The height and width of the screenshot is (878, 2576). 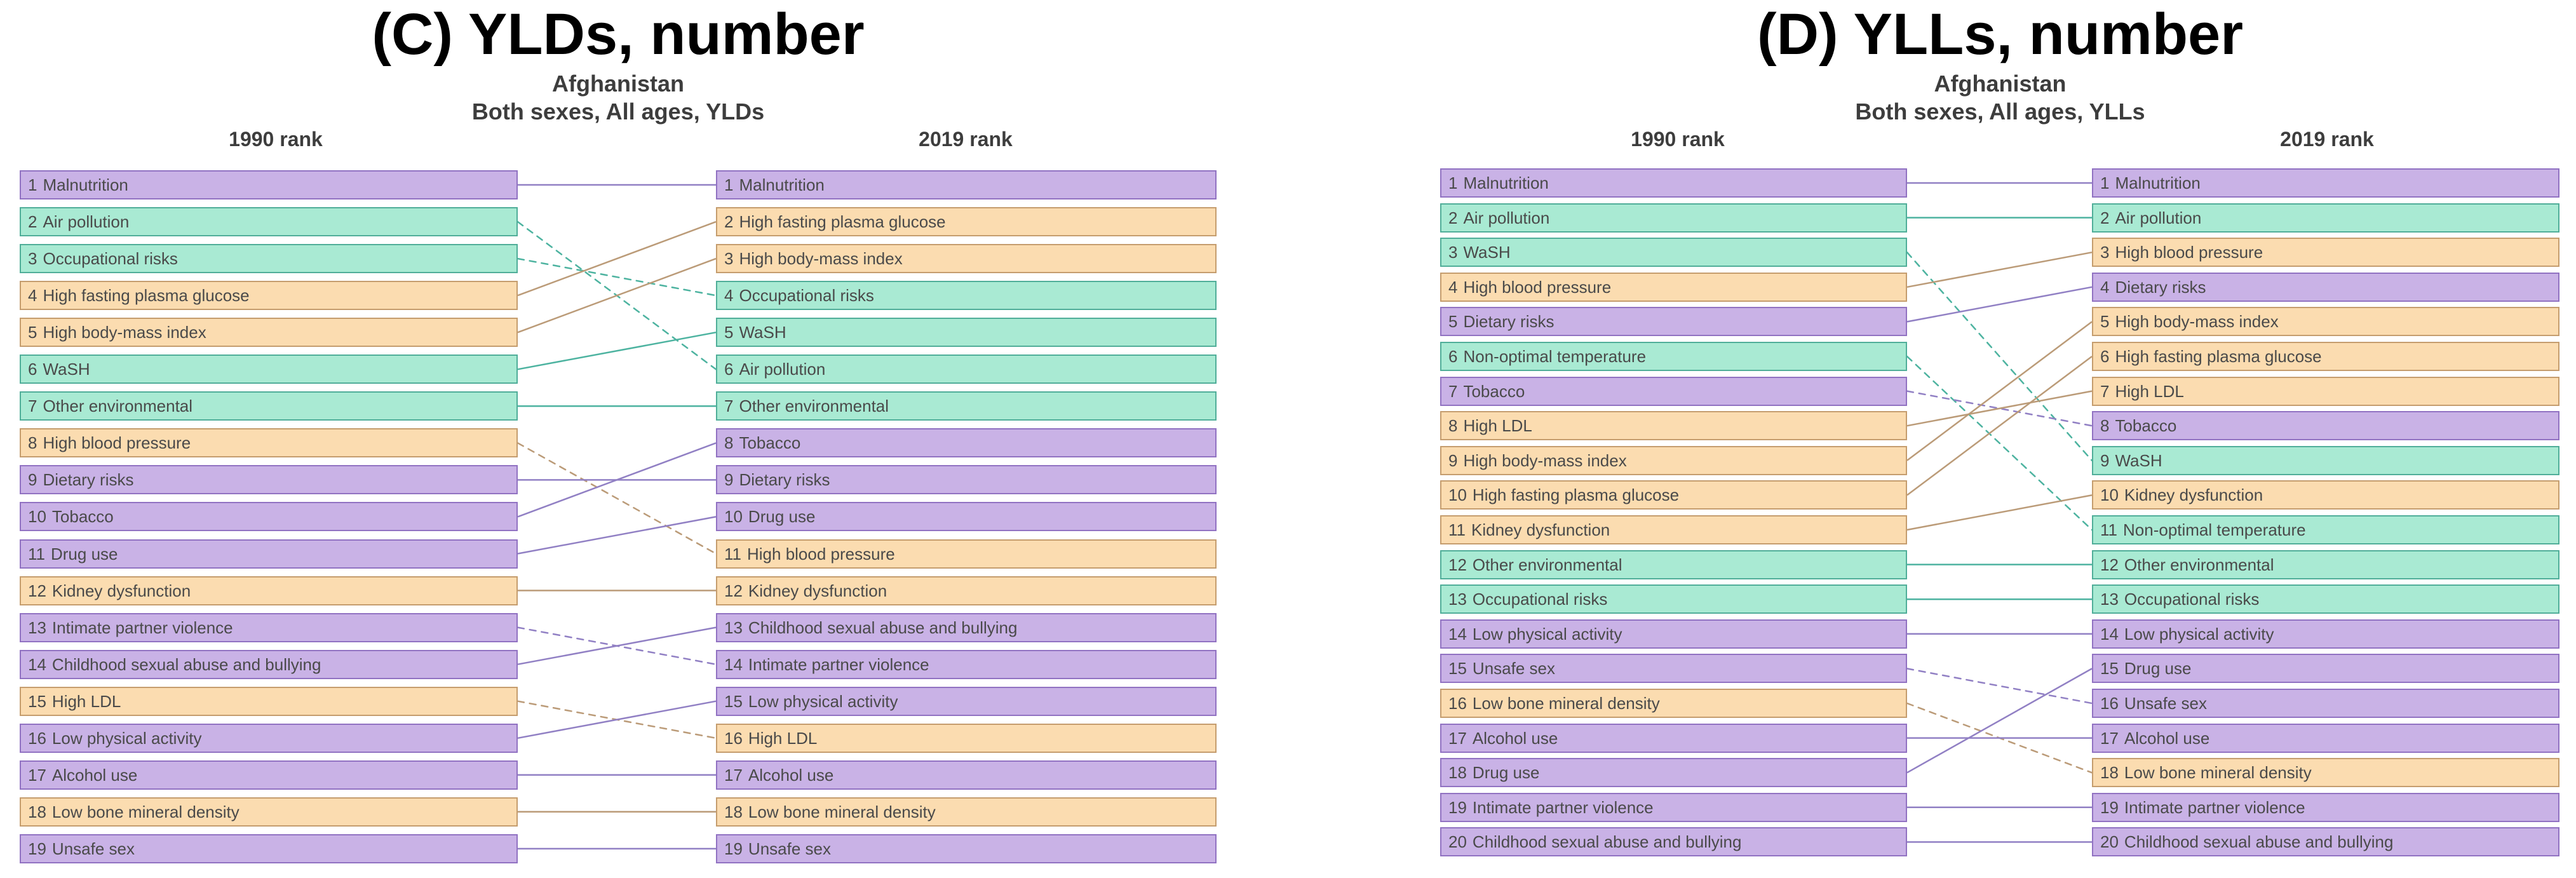 I want to click on rank-box-right: 2 Air pollution, so click(x=2325, y=218).